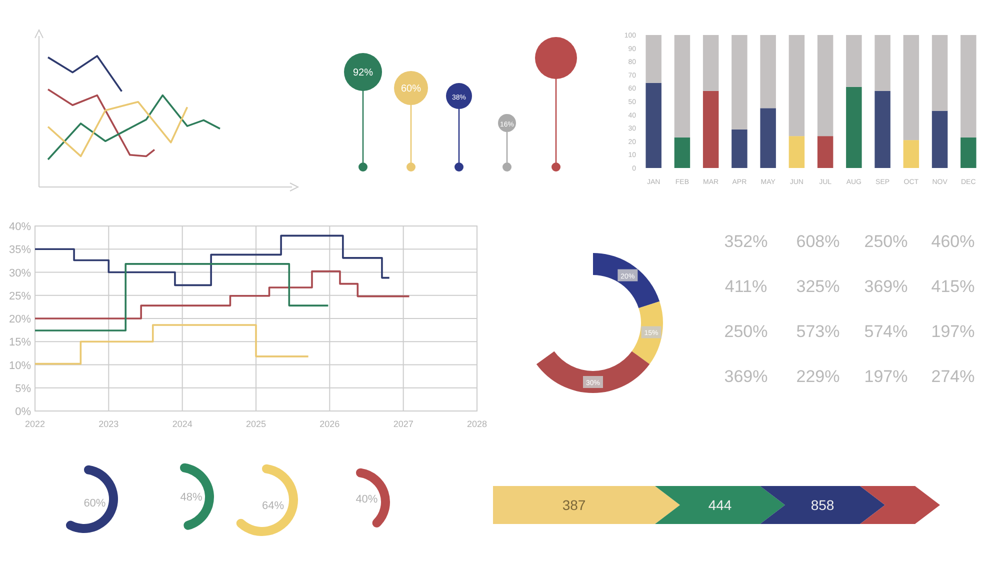 The width and height of the screenshot is (1000, 562). Describe the element at coordinates (818, 286) in the screenshot. I see `text: 325%` at that location.